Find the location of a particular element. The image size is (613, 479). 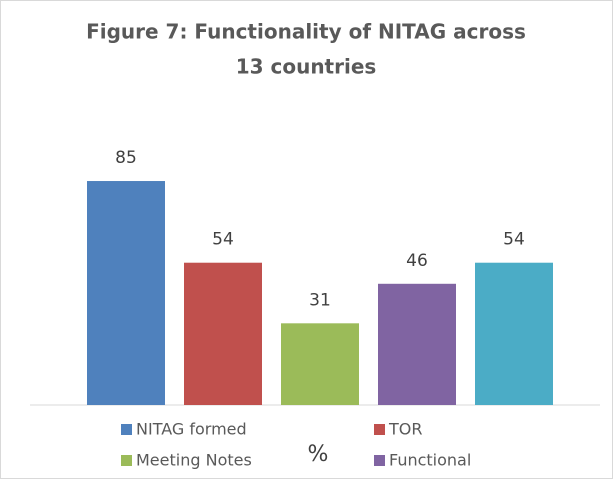

legend-label: TOR is located at coordinates (405, 429).